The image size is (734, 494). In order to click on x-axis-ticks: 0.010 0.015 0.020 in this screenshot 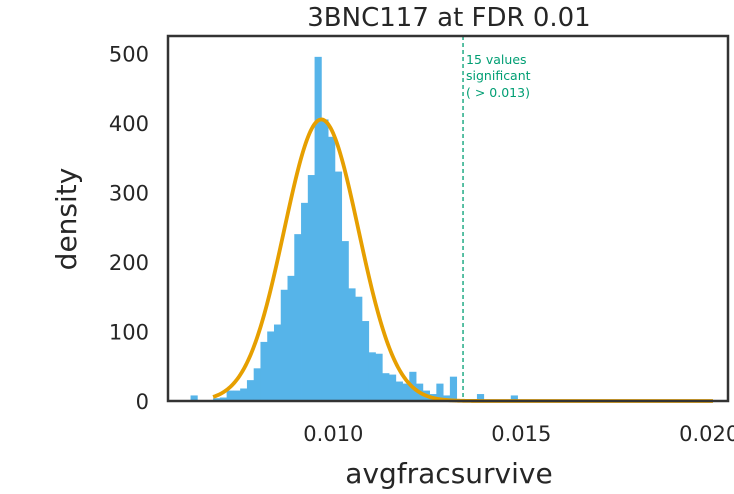, I will do `click(518, 434)`.